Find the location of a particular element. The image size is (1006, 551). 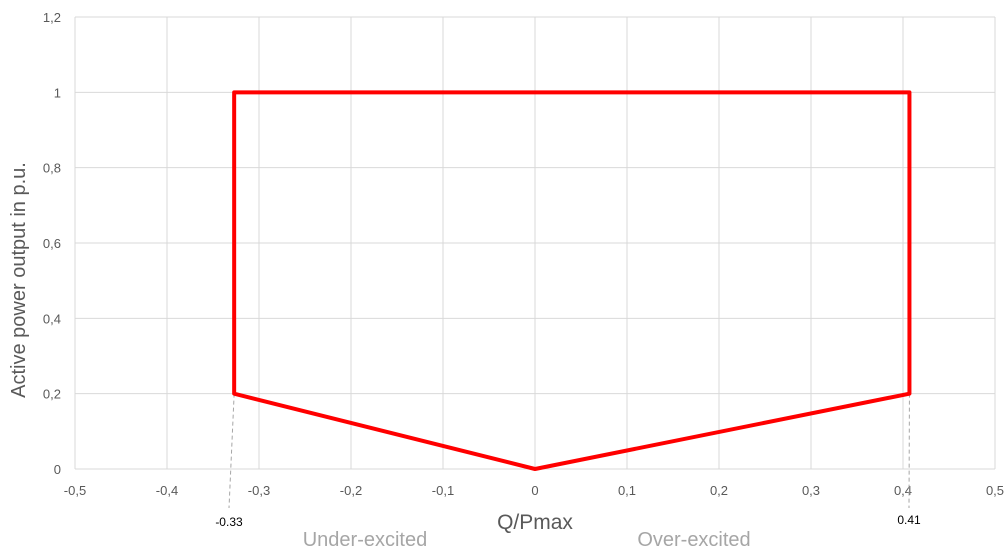

x-tick-label: -0,4 is located at coordinates (167, 490).